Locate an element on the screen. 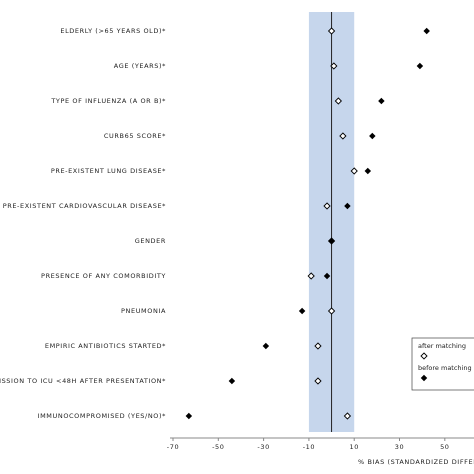  category-label: ISSION TO ICU <48H AFTER PRESENTATION* is located at coordinates (83, 381).